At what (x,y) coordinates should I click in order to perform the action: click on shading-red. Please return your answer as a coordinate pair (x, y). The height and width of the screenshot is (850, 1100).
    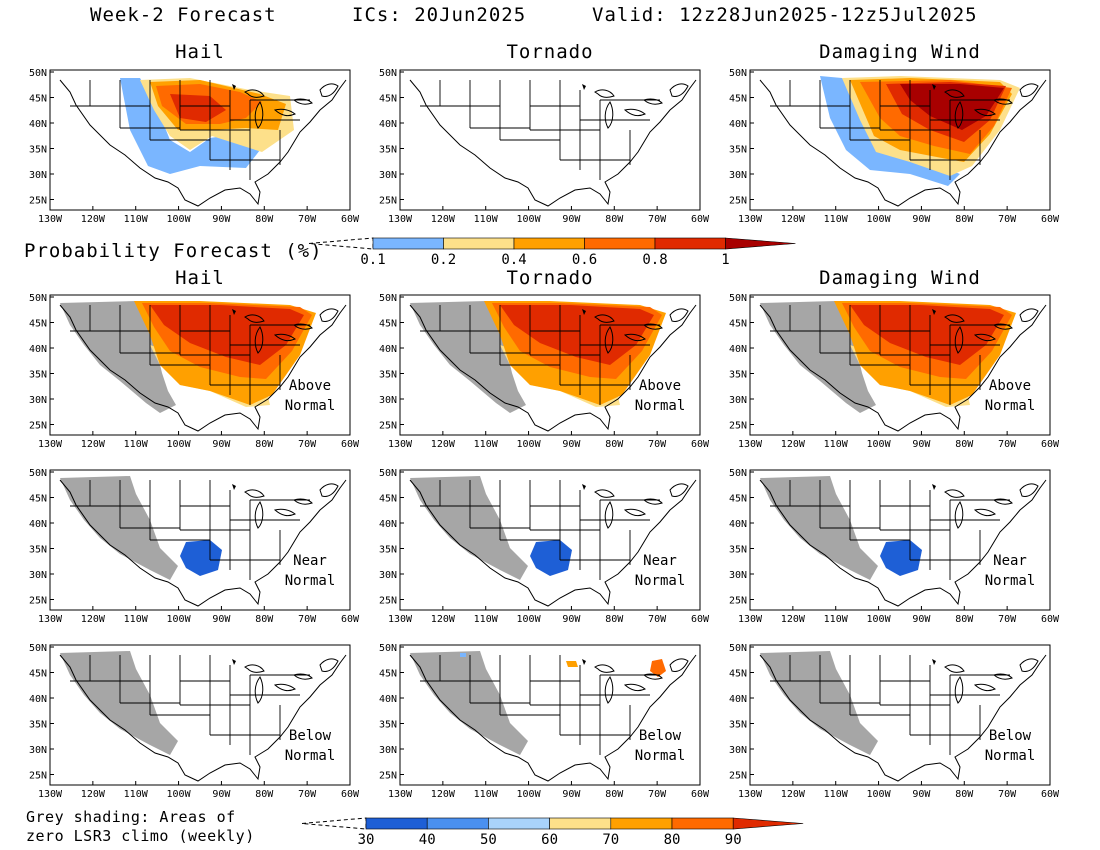
    Looking at the image, I should click on (927, 335).